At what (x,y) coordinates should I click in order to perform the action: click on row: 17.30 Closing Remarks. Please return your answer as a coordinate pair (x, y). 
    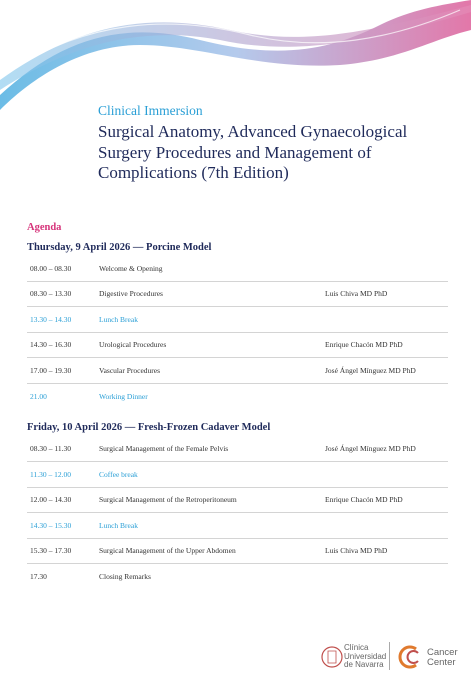
    Looking at the image, I should click on (237, 577).